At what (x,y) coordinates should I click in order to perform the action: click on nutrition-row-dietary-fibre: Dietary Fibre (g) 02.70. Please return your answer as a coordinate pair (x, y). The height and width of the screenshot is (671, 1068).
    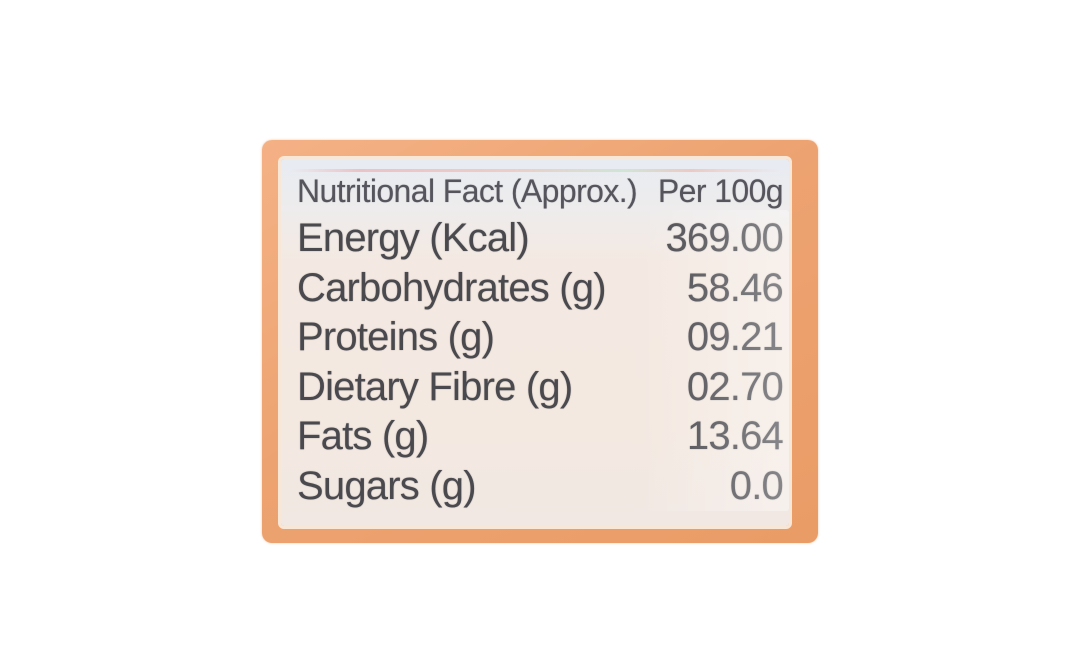
    Looking at the image, I should click on (540, 388).